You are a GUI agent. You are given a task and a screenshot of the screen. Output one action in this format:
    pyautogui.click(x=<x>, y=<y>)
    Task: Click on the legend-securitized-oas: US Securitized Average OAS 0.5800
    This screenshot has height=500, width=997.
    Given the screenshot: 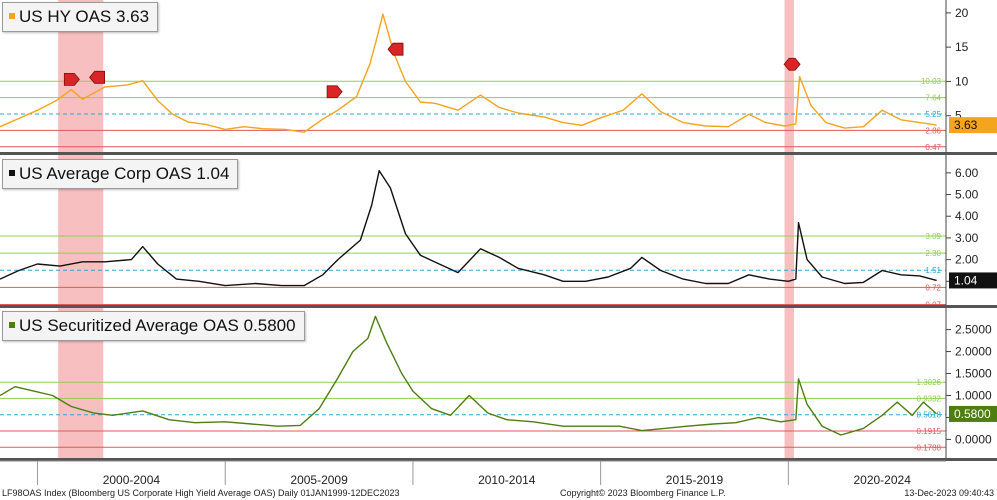 What is the action you would take?
    pyautogui.click(x=153, y=326)
    